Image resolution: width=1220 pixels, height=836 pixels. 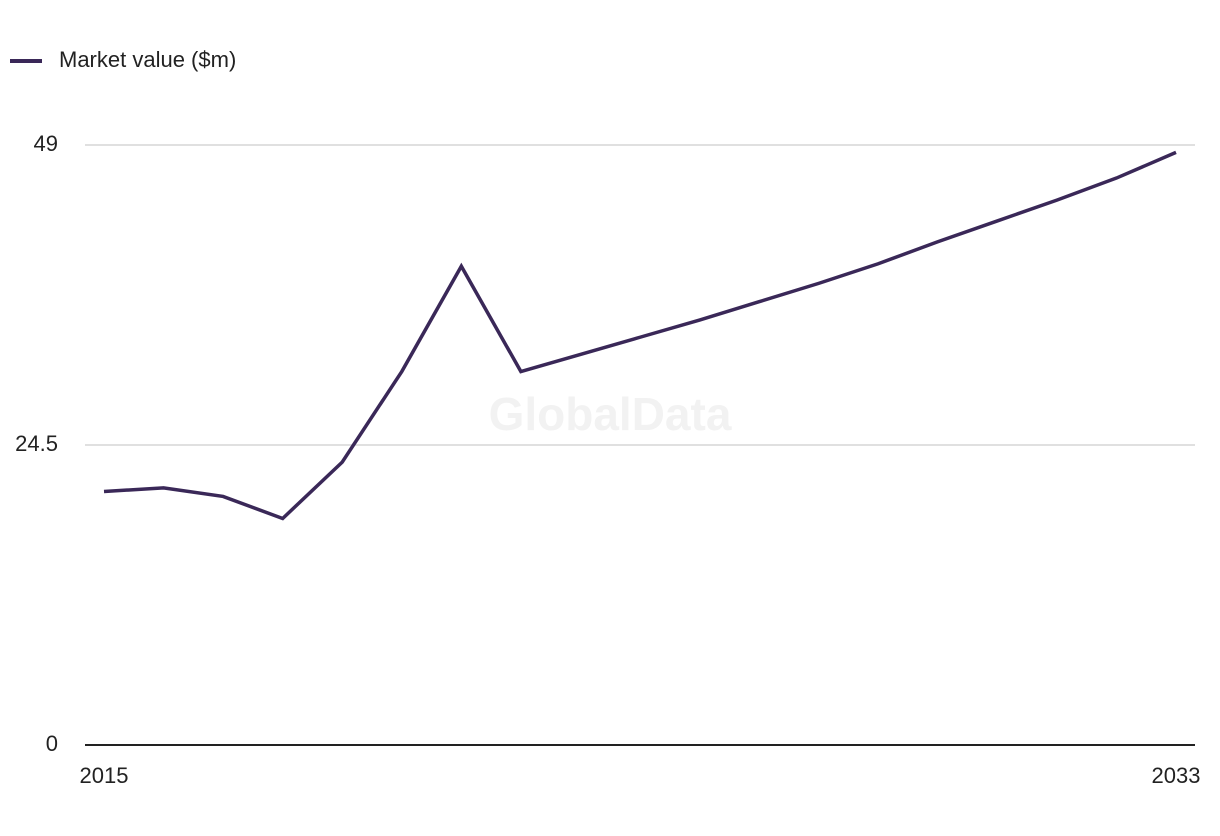 What do you see at coordinates (52, 743) in the screenshot?
I see `y-tick-label: 0` at bounding box center [52, 743].